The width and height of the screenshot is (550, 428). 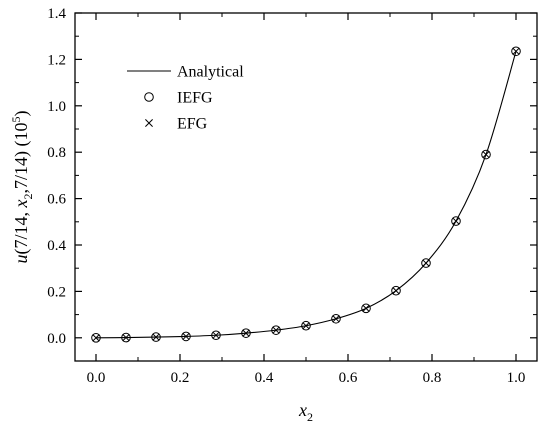 What do you see at coordinates (149, 123) in the screenshot?
I see `legend-swatch-efg` at bounding box center [149, 123].